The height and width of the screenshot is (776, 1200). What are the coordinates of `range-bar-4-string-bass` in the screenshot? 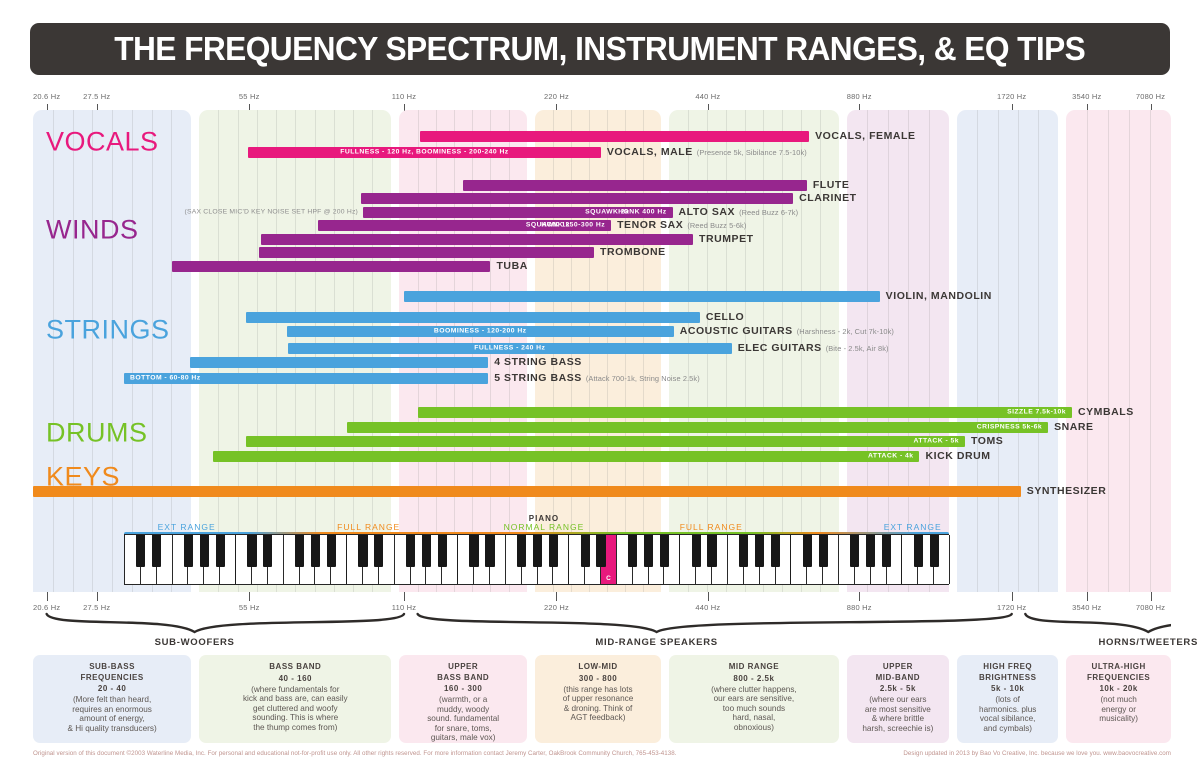 It's located at (339, 362).